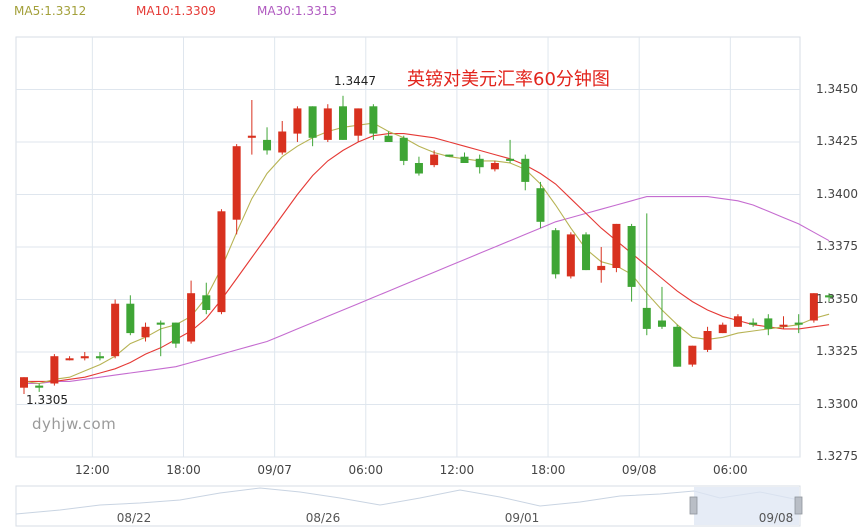 The height and width of the screenshot is (530, 862). What do you see at coordinates (837, 351) in the screenshot?
I see `y-tick-label: 1.3325` at bounding box center [837, 351].